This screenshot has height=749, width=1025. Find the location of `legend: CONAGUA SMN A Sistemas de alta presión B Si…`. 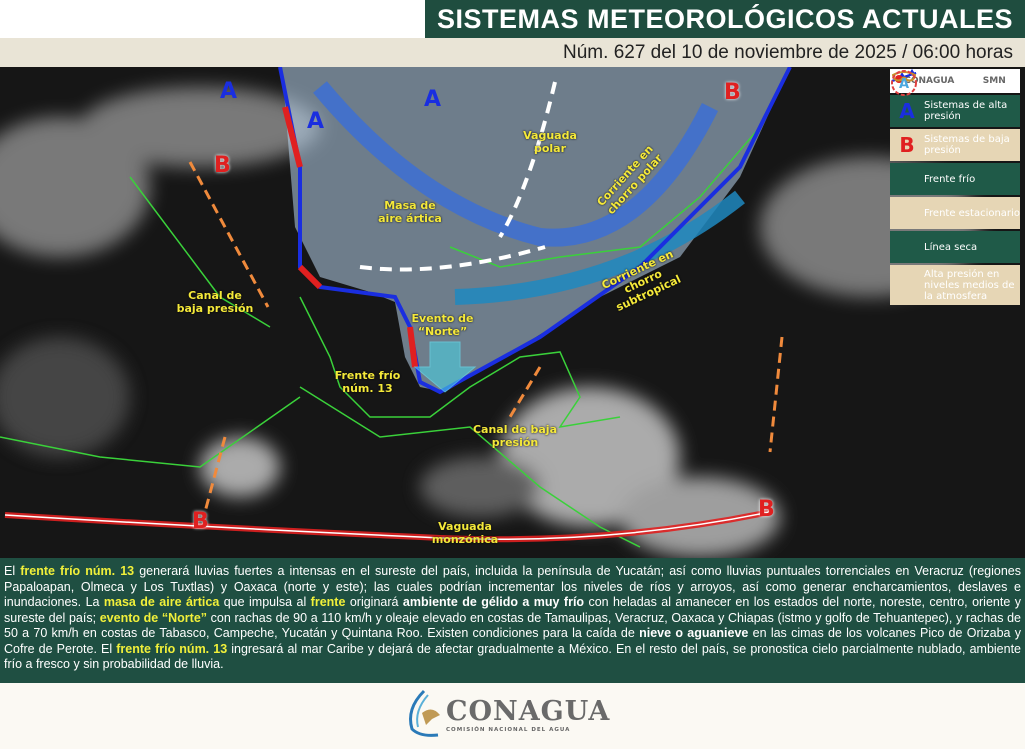

legend: CONAGUA SMN A Sistemas de alta presión B Si… is located at coordinates (955, 187).